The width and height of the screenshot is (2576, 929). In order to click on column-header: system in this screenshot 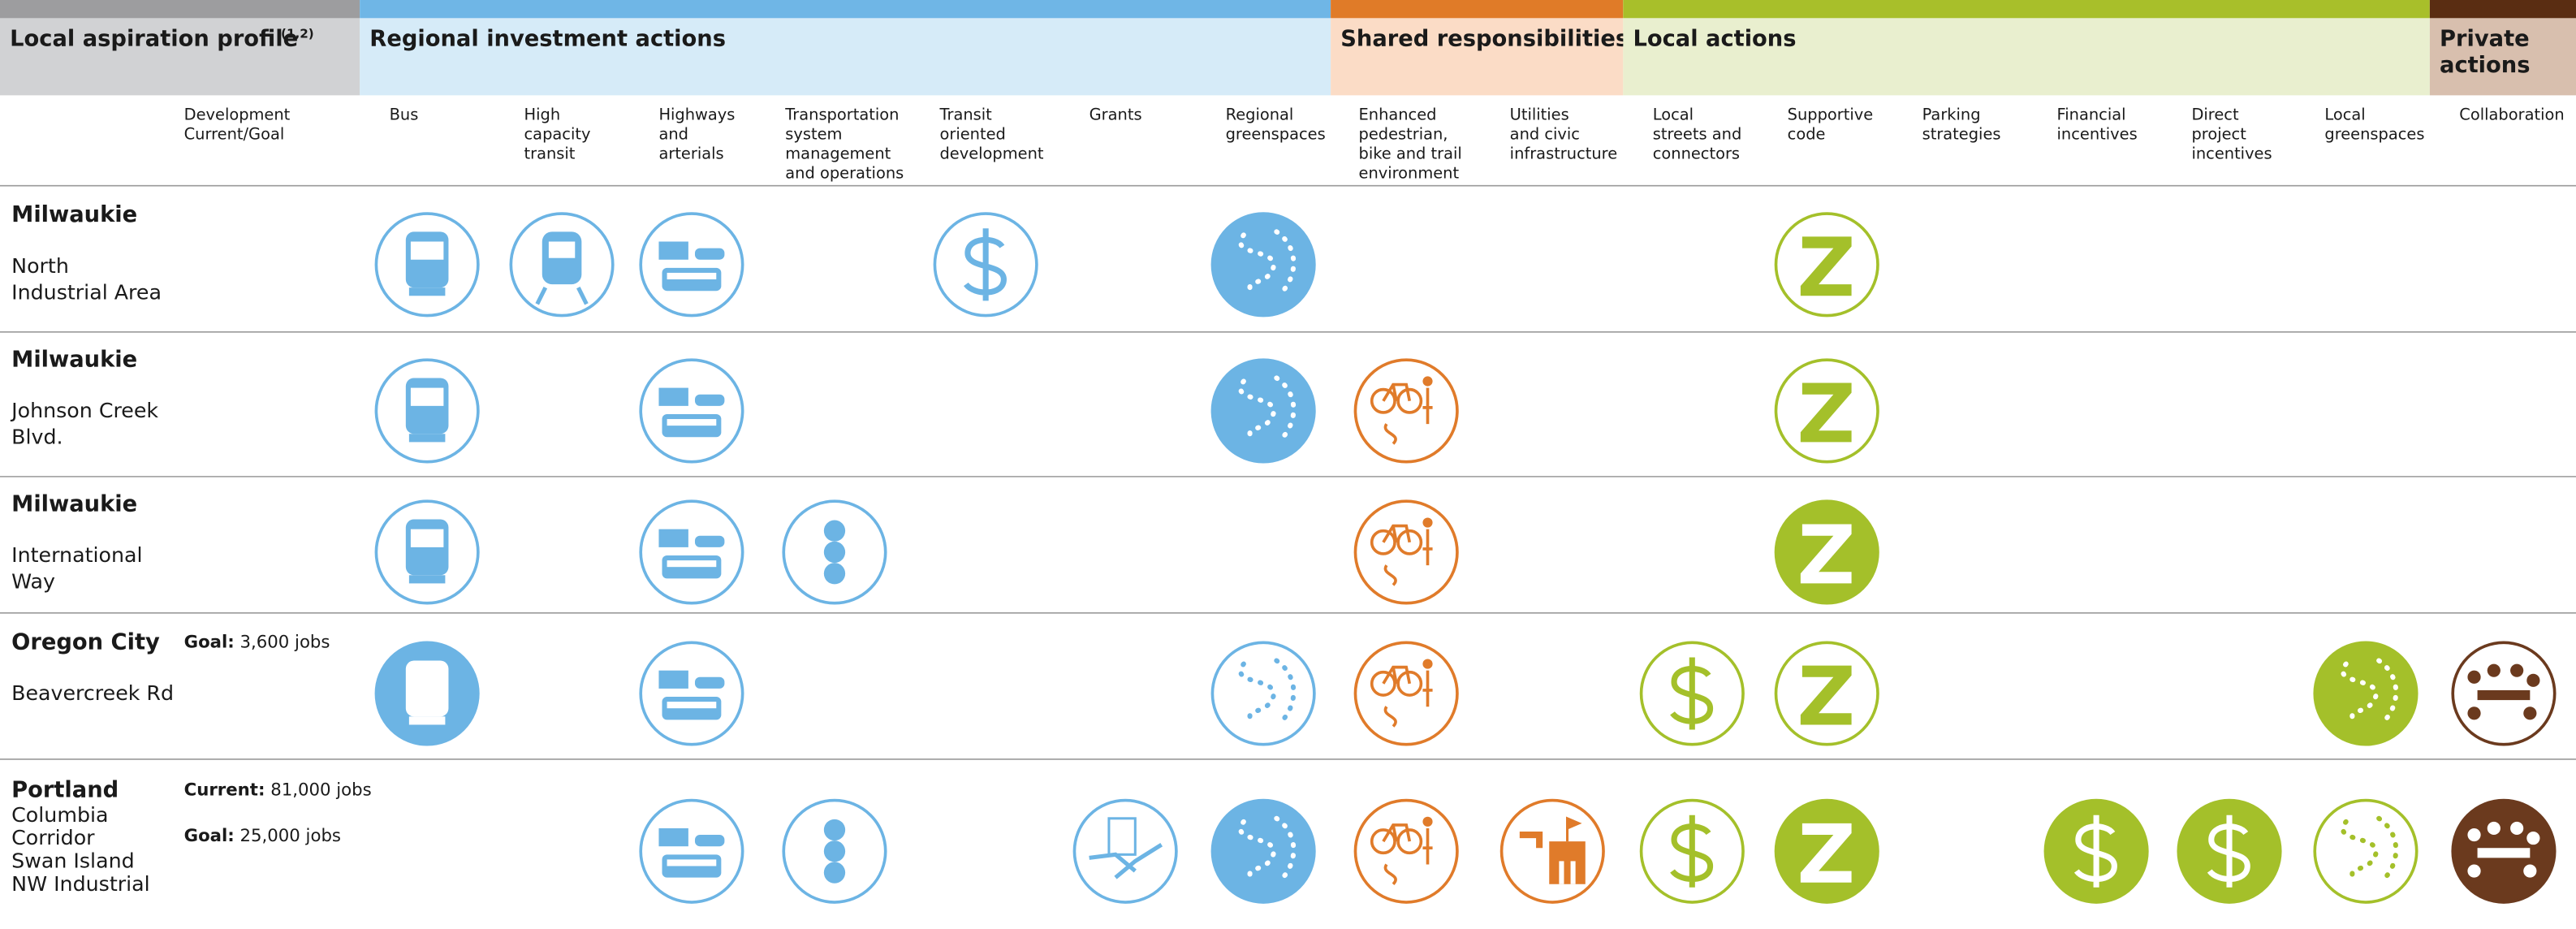, I will do `click(813, 134)`.